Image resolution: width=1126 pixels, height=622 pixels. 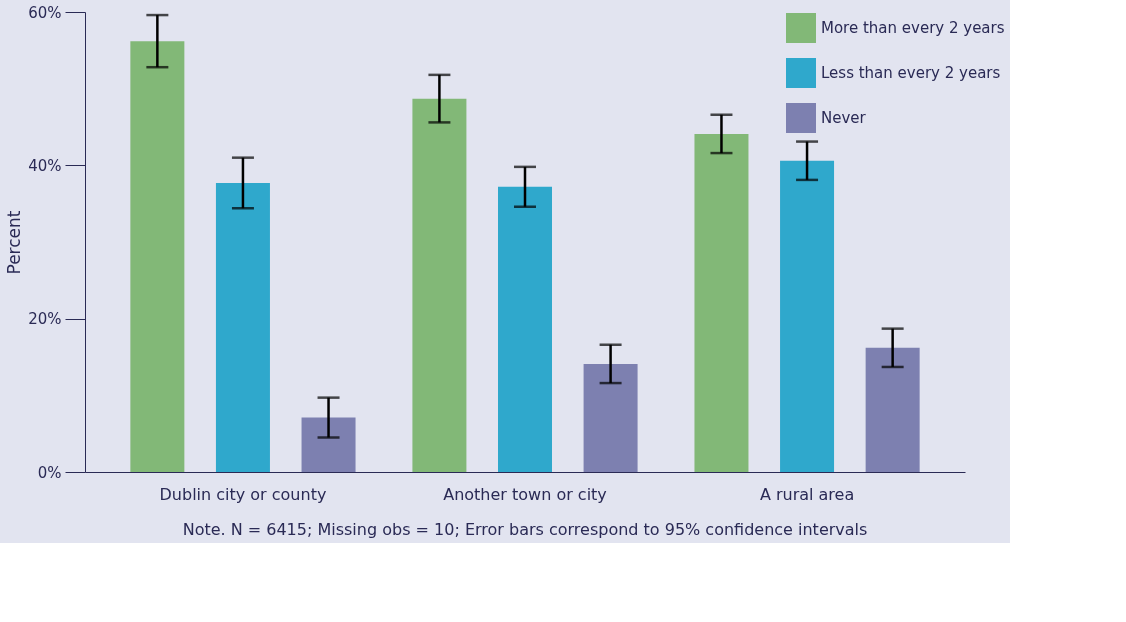 What do you see at coordinates (913, 28) in the screenshot?
I see `legend-label: More than every 2 years` at bounding box center [913, 28].